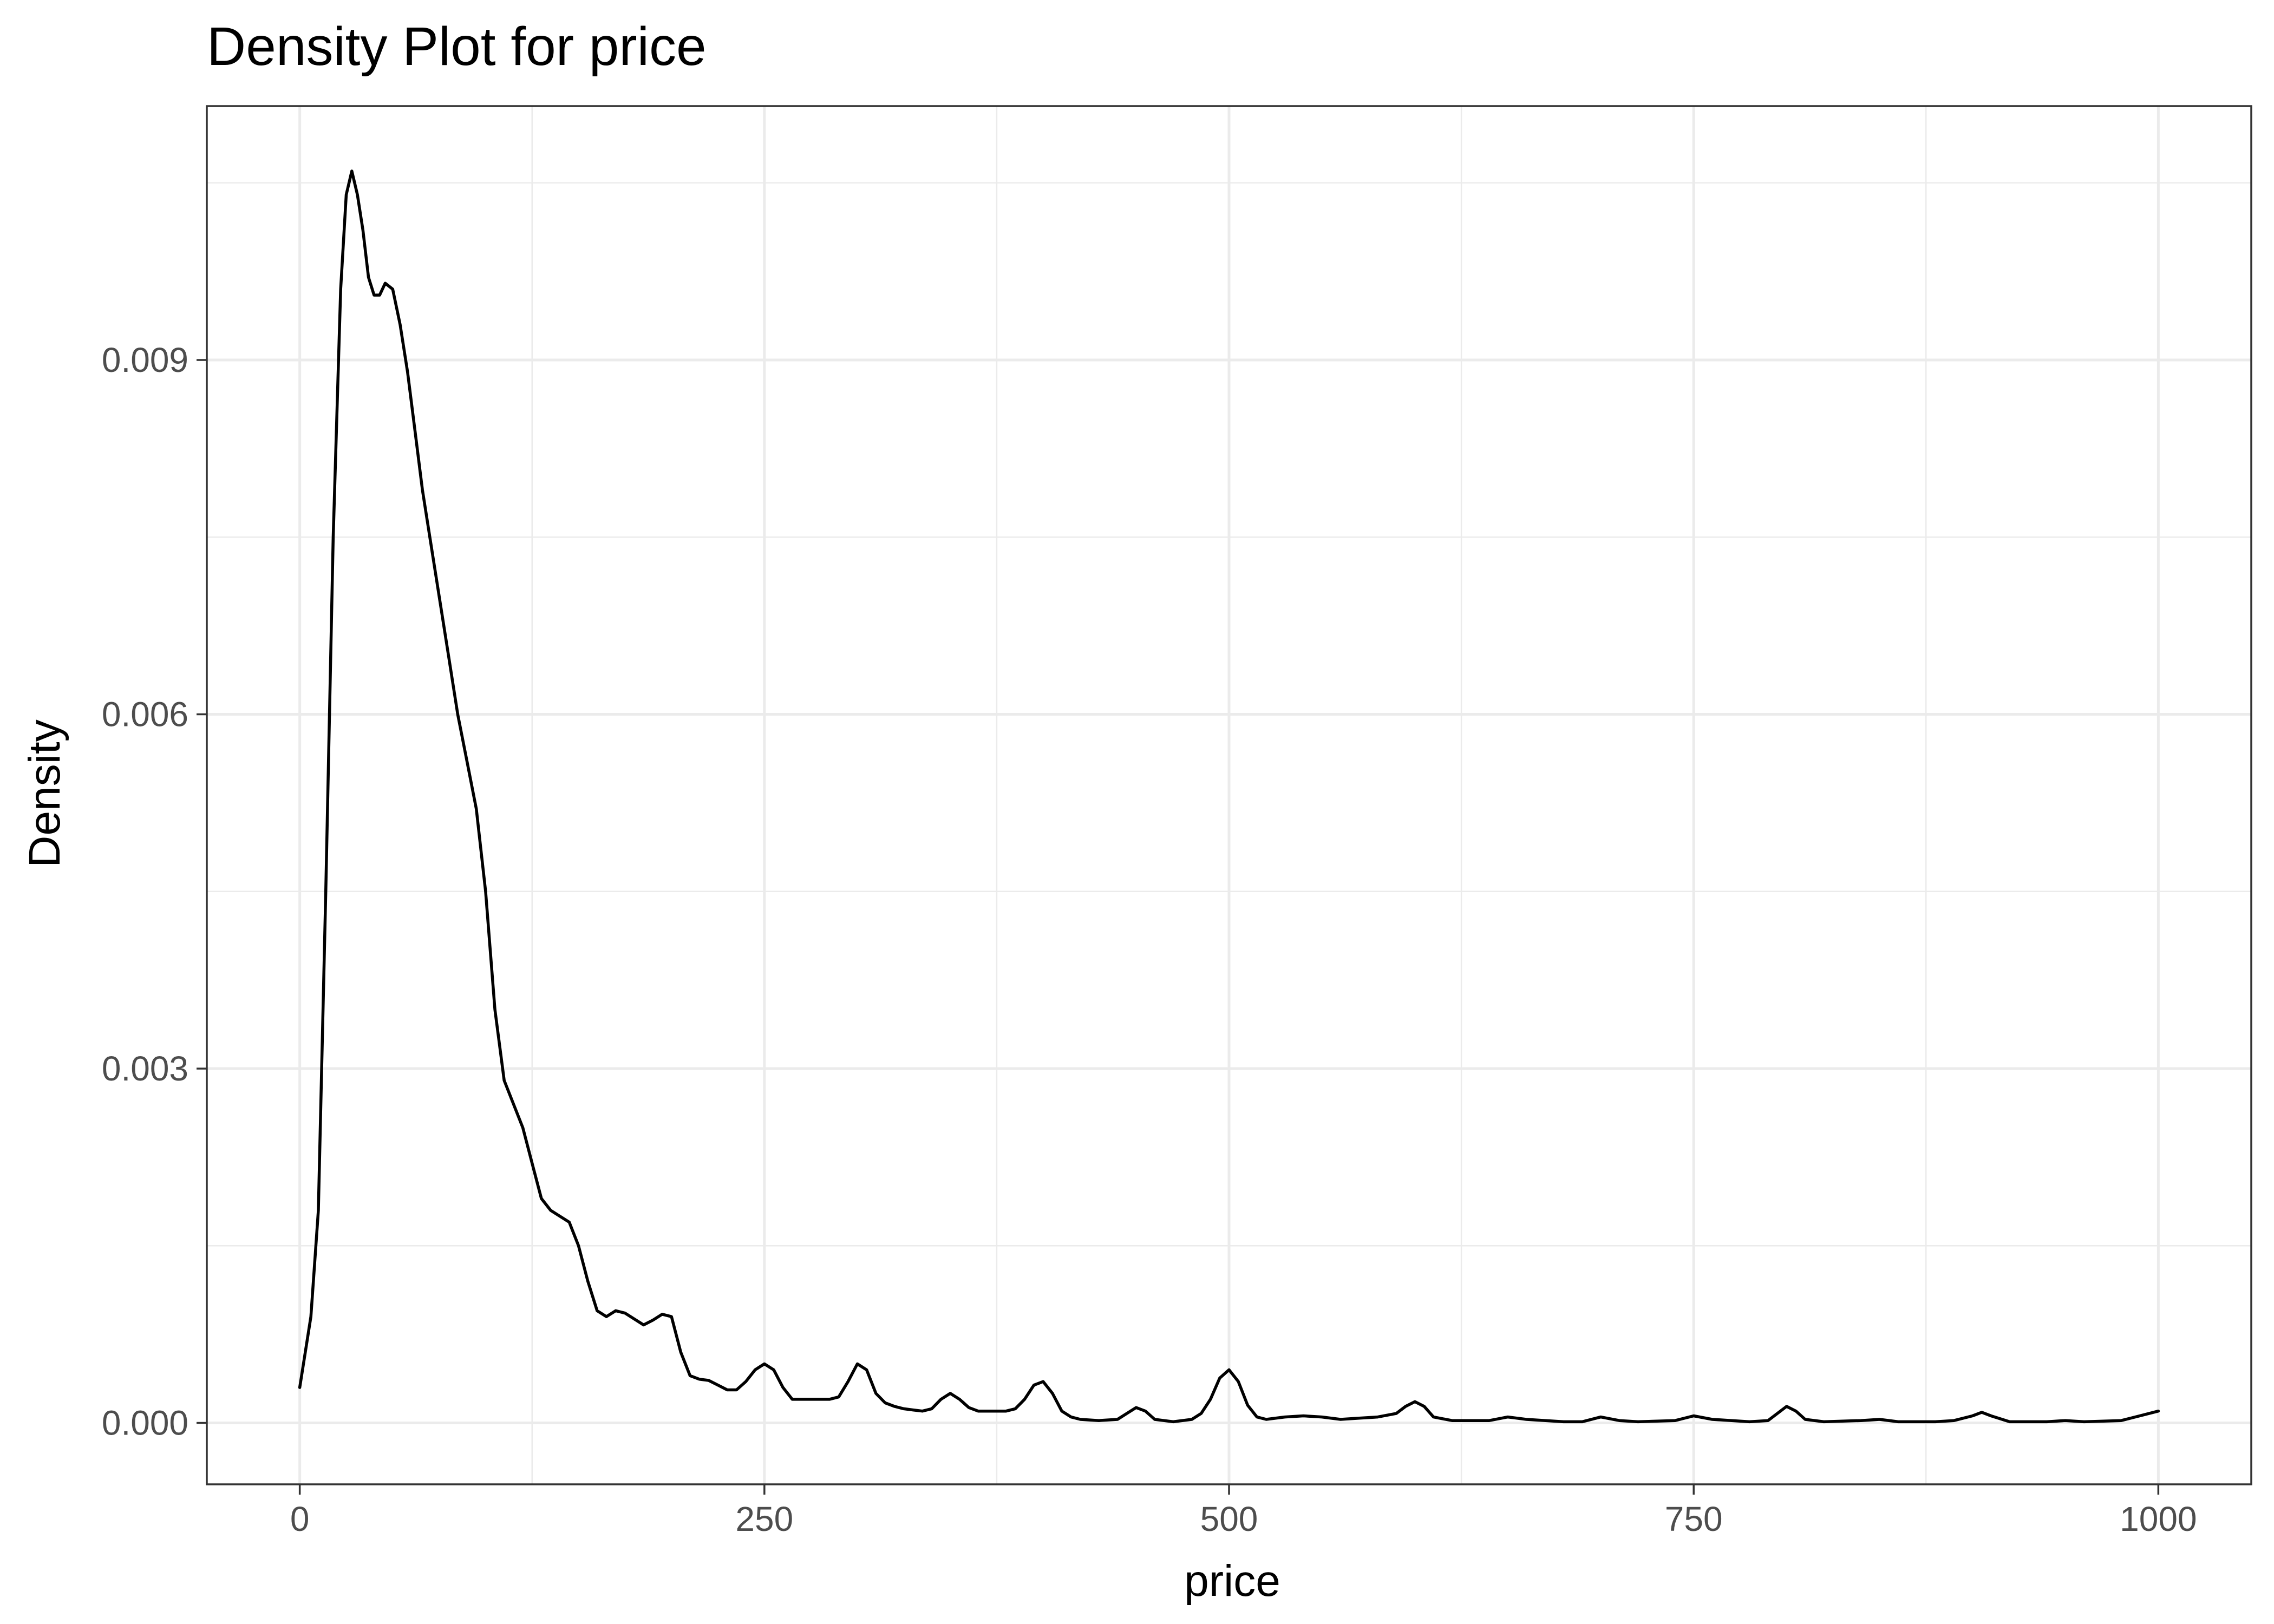 The width and height of the screenshot is (2274, 1624). What do you see at coordinates (1229, 1519) in the screenshot?
I see `x-tick-label: 500` at bounding box center [1229, 1519].